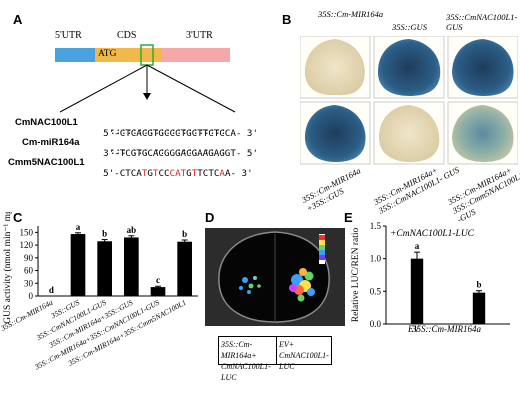  What do you see at coordinates (304, 355) in the screenshot?
I see `luc-caption-right: EV+ CmNAC100L1-LUC` at bounding box center [304, 355].